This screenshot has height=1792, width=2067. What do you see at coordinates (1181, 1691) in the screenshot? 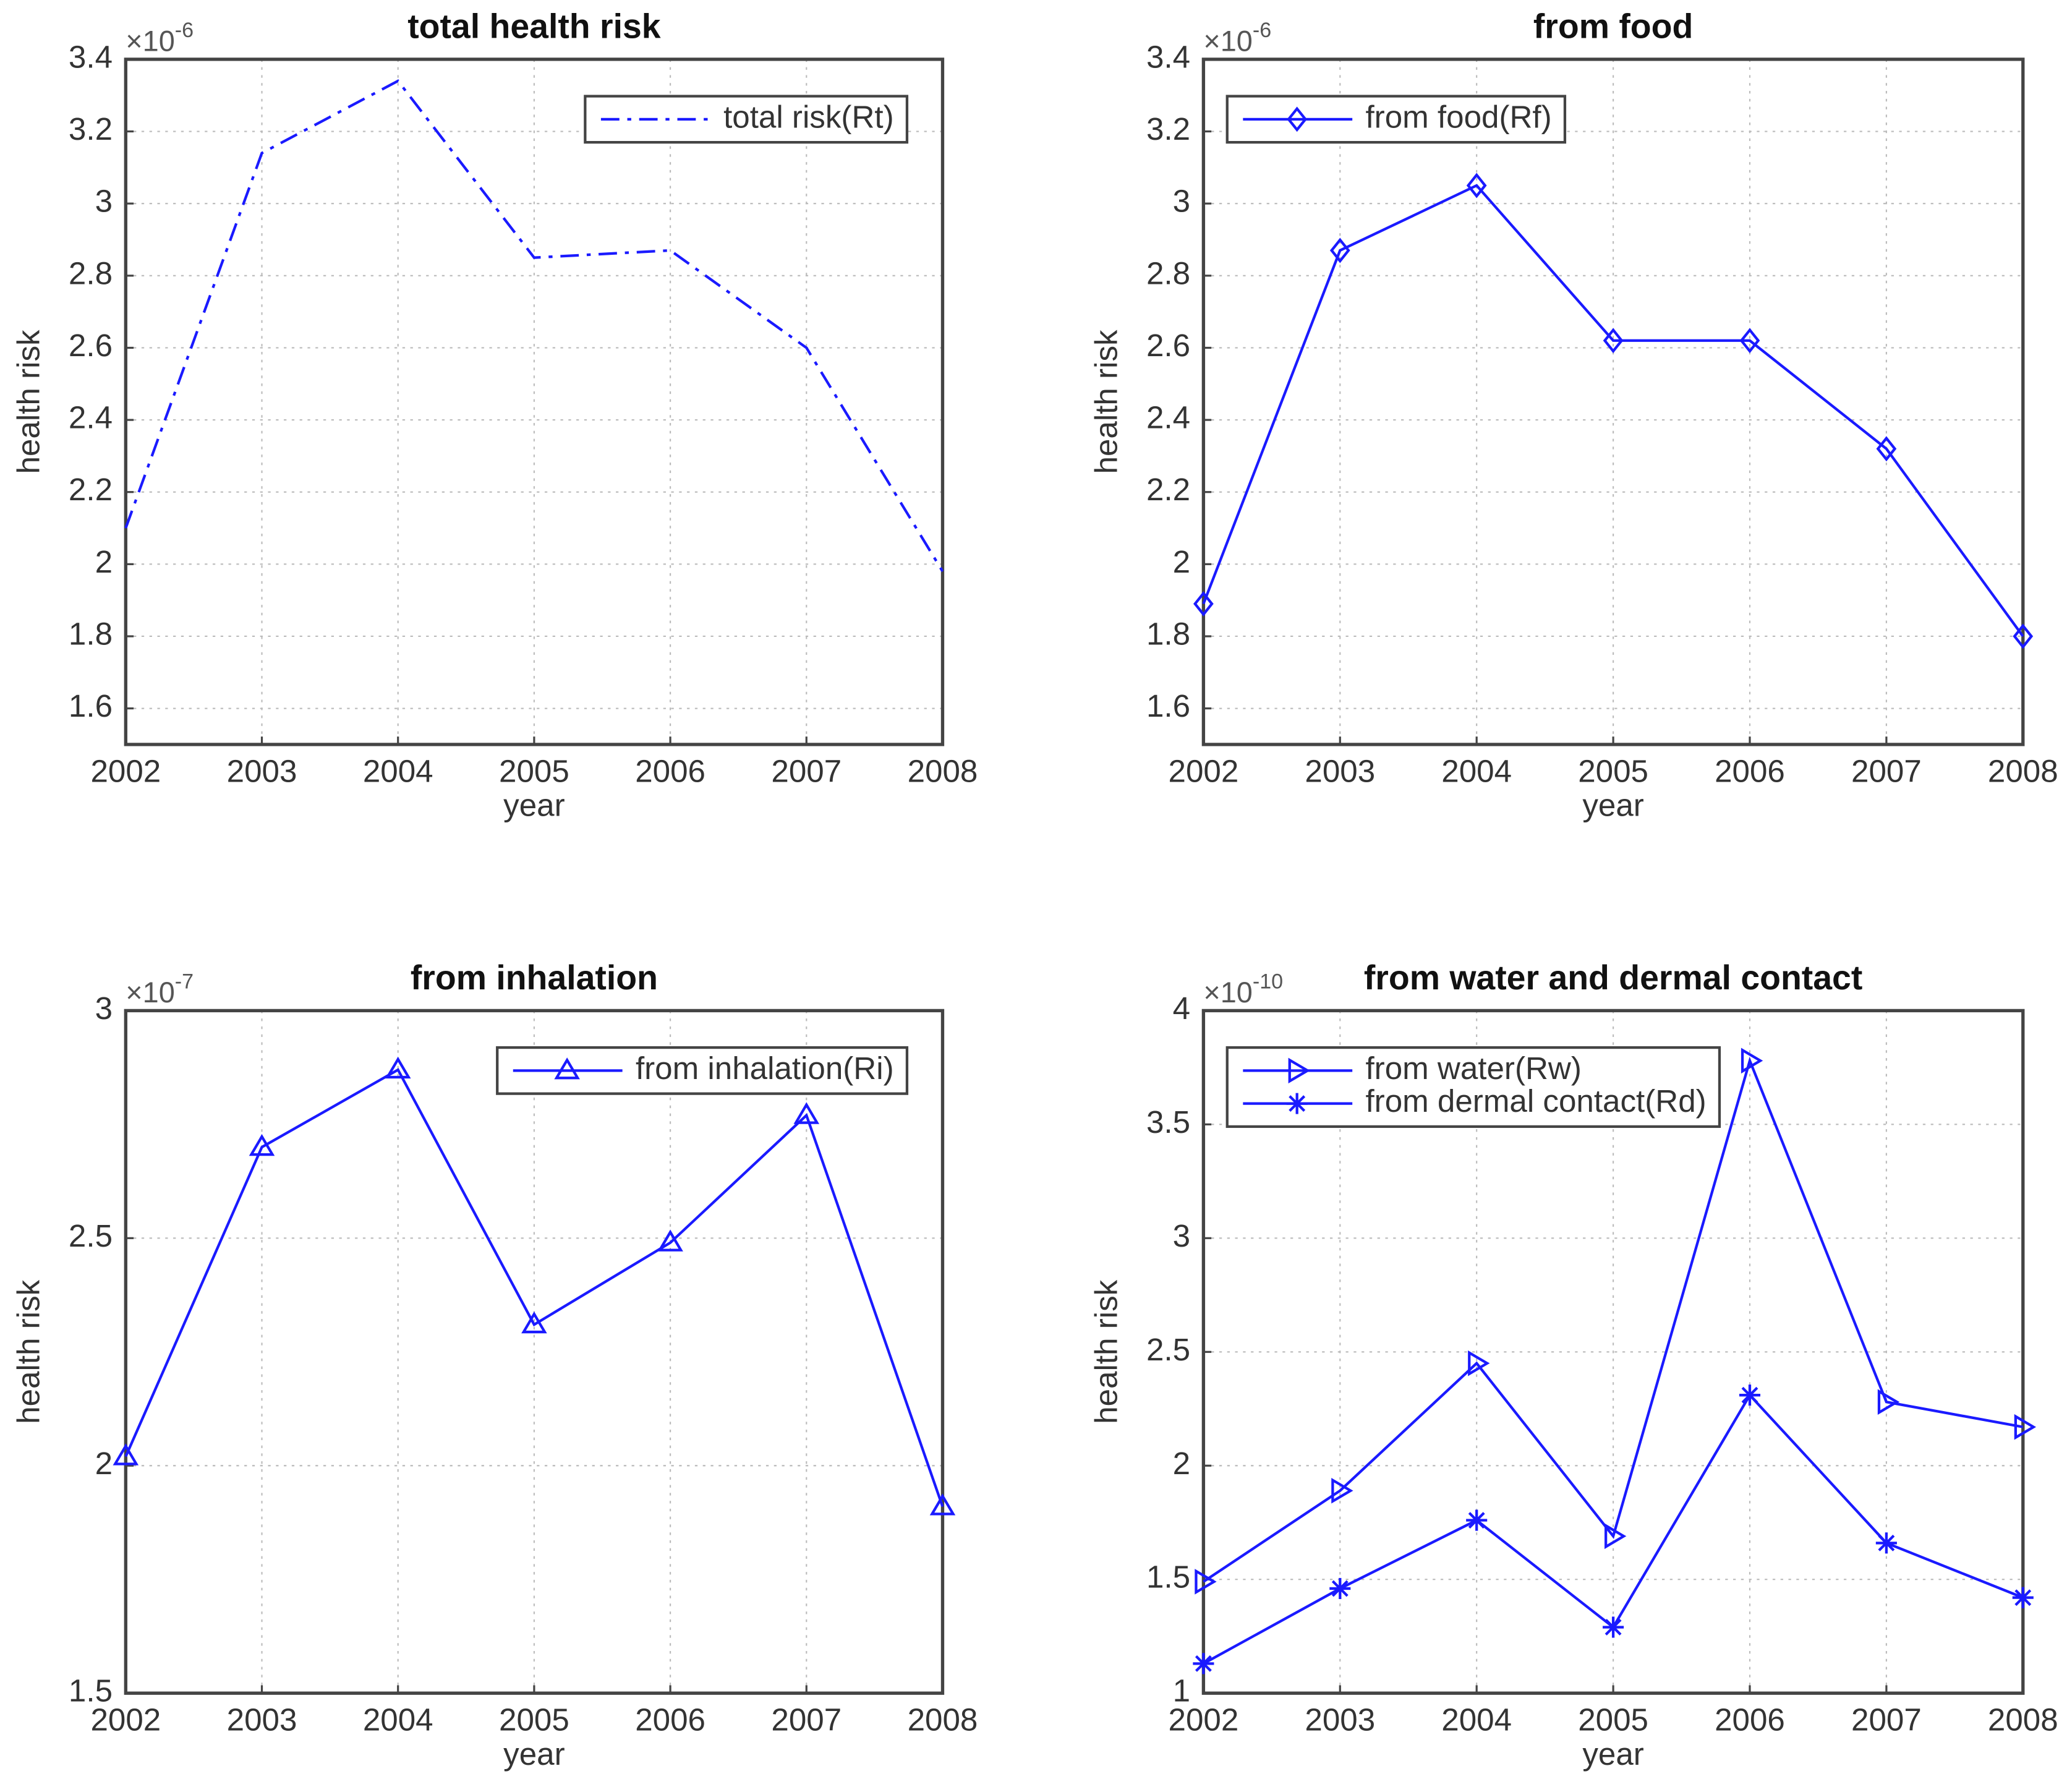
I see `y-tick-label: 1` at bounding box center [1181, 1691].